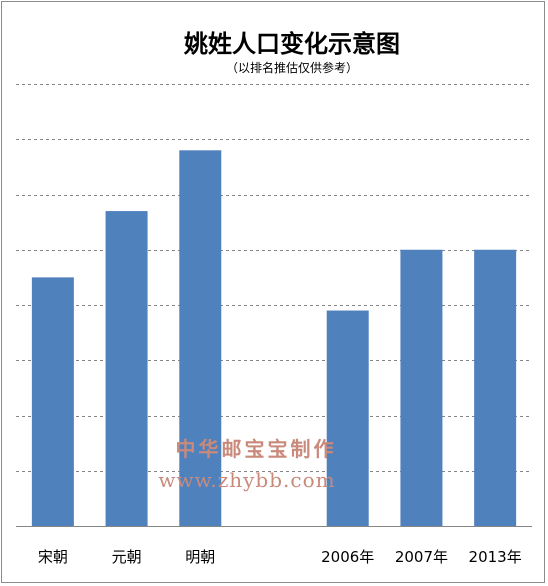 The image size is (548, 586). Describe the element at coordinates (347, 557) in the screenshot. I see `x-tick-label: 2006年` at that location.